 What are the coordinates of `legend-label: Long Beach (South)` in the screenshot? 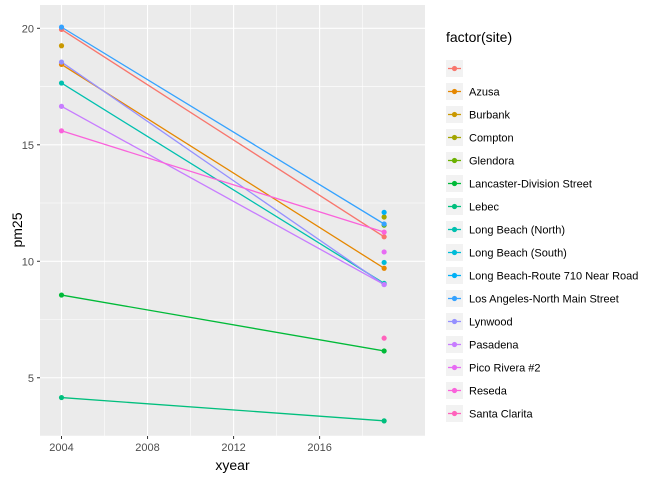 It's located at (518, 254).